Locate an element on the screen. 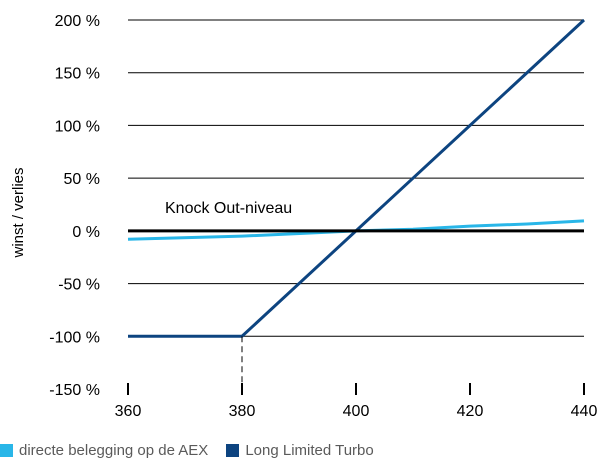 The height and width of the screenshot is (461, 602). legend-item-directe-belegging: directe belegging op de AEX is located at coordinates (104, 450).